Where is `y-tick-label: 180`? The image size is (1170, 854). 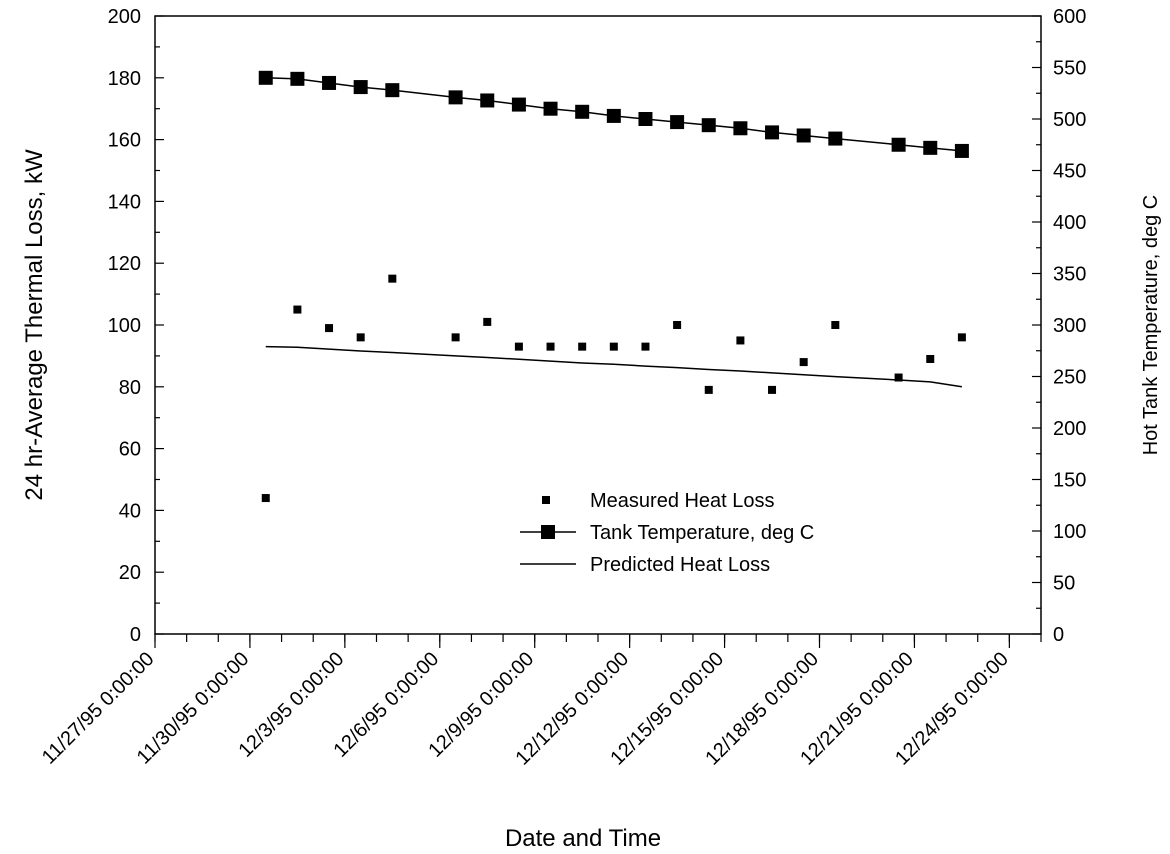 y-tick-label: 180 is located at coordinates (124, 79).